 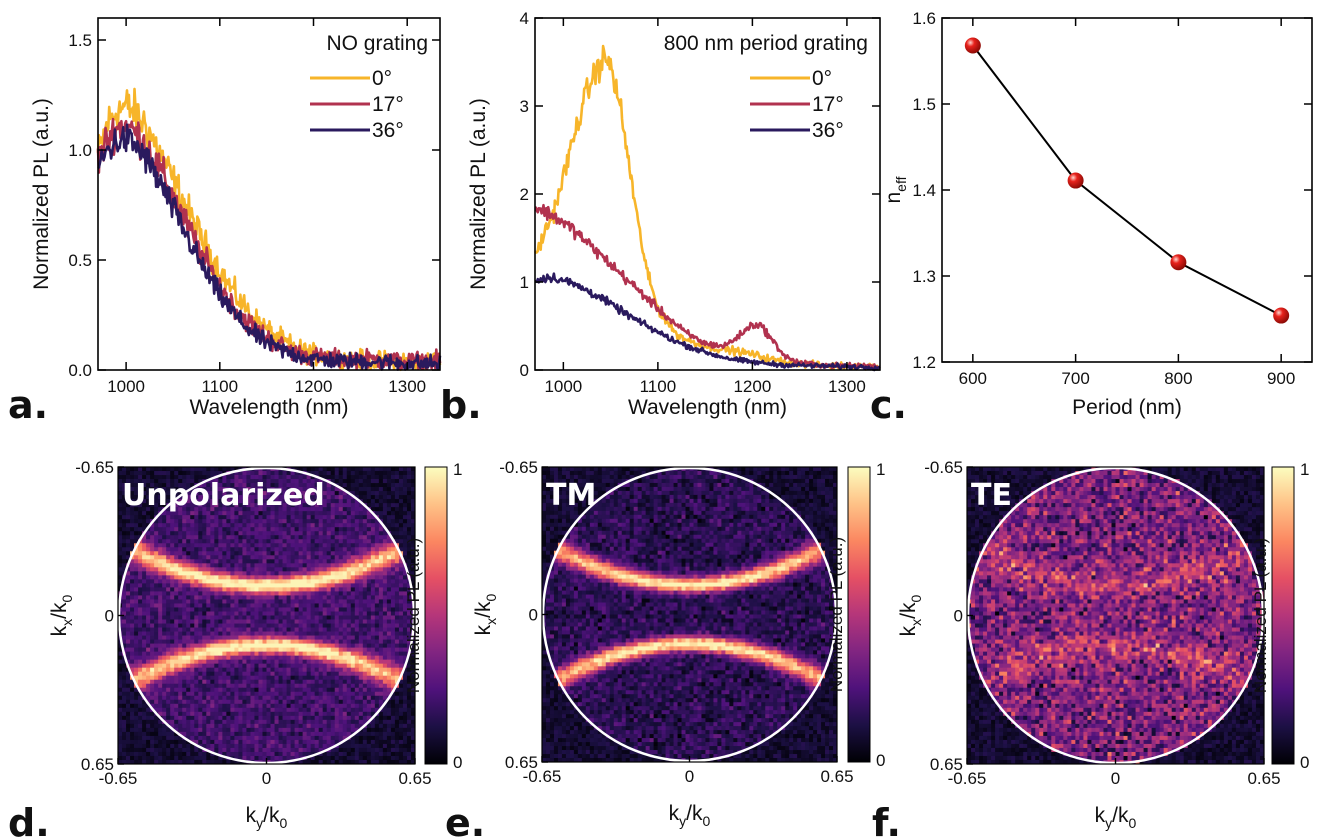 What do you see at coordinates (524, 282) in the screenshot?
I see `y-tick-label: 1` at bounding box center [524, 282].